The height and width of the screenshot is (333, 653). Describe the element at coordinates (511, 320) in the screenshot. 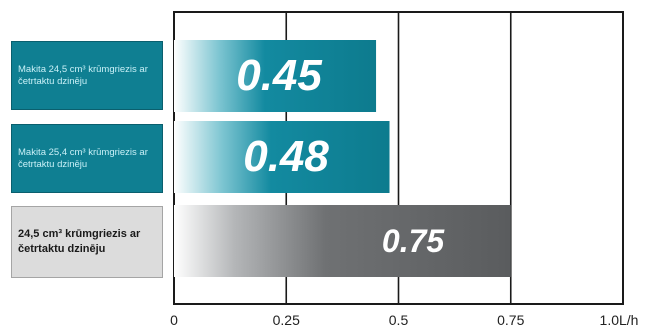

I see `x-tick-label: 0.75` at that location.